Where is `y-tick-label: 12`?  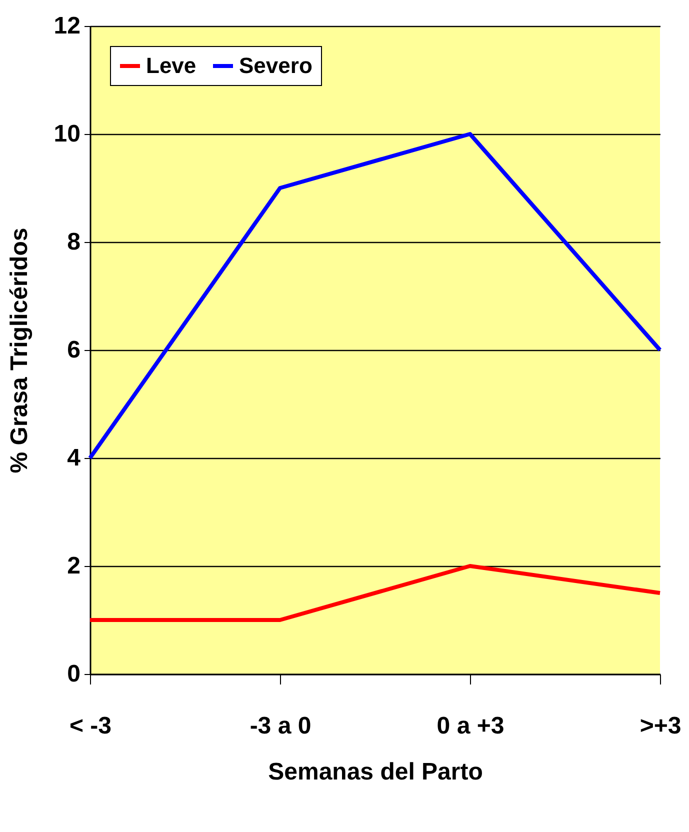
y-tick-label: 12 is located at coordinates (67, 26).